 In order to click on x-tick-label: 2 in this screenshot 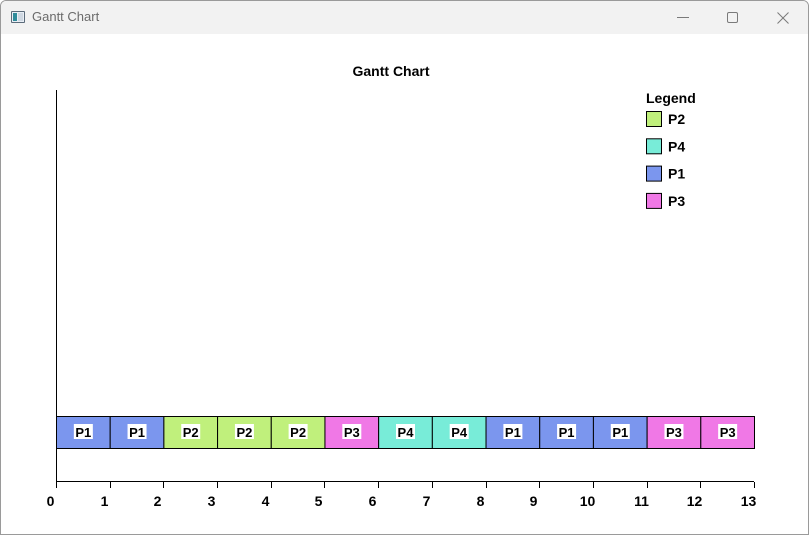, I will do `click(158, 501)`.